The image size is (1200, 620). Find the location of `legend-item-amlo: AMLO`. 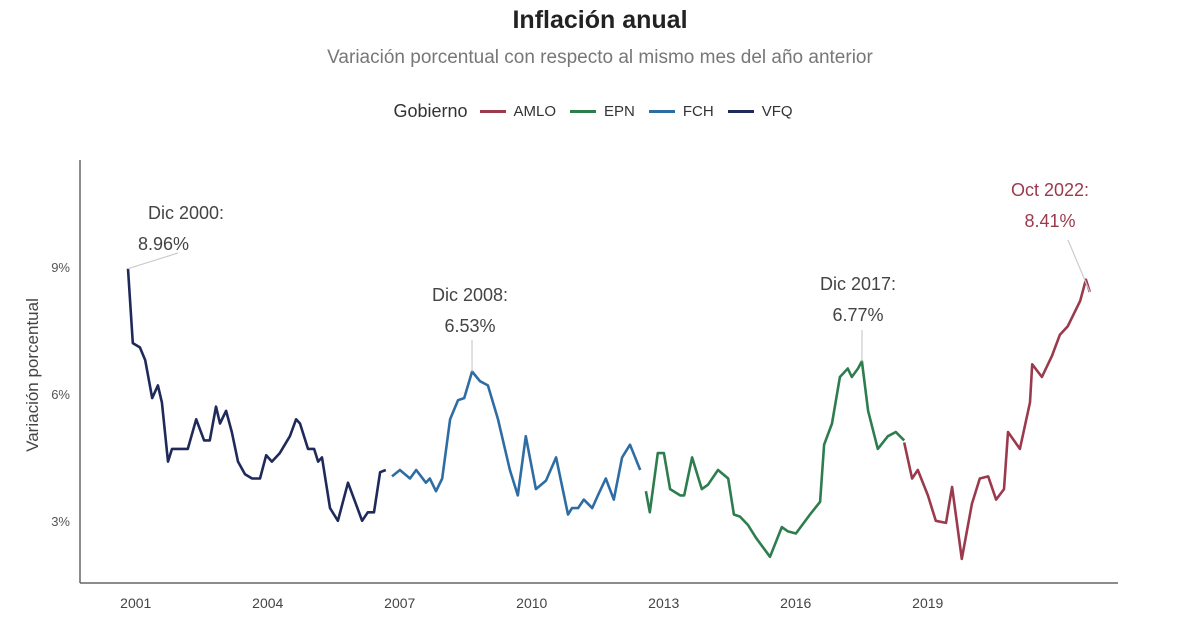

legend-item-amlo: AMLO is located at coordinates (518, 111).